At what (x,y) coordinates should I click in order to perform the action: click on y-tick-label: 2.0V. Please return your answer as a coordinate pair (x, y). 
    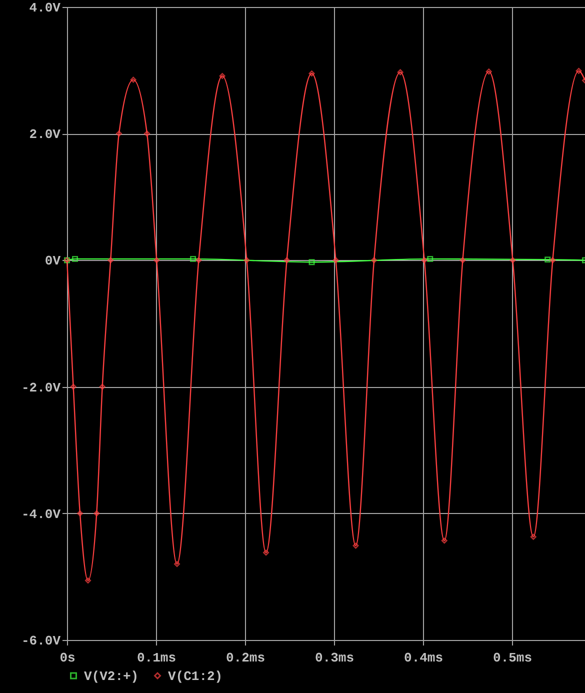
    Looking at the image, I should click on (45, 134).